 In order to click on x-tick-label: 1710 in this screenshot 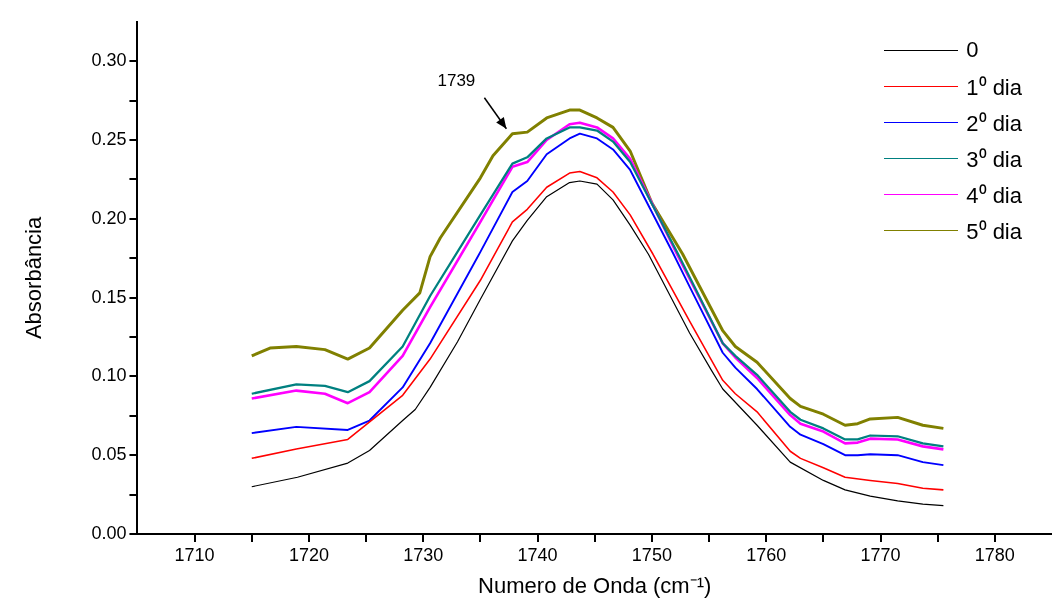, I will do `click(194, 554)`.